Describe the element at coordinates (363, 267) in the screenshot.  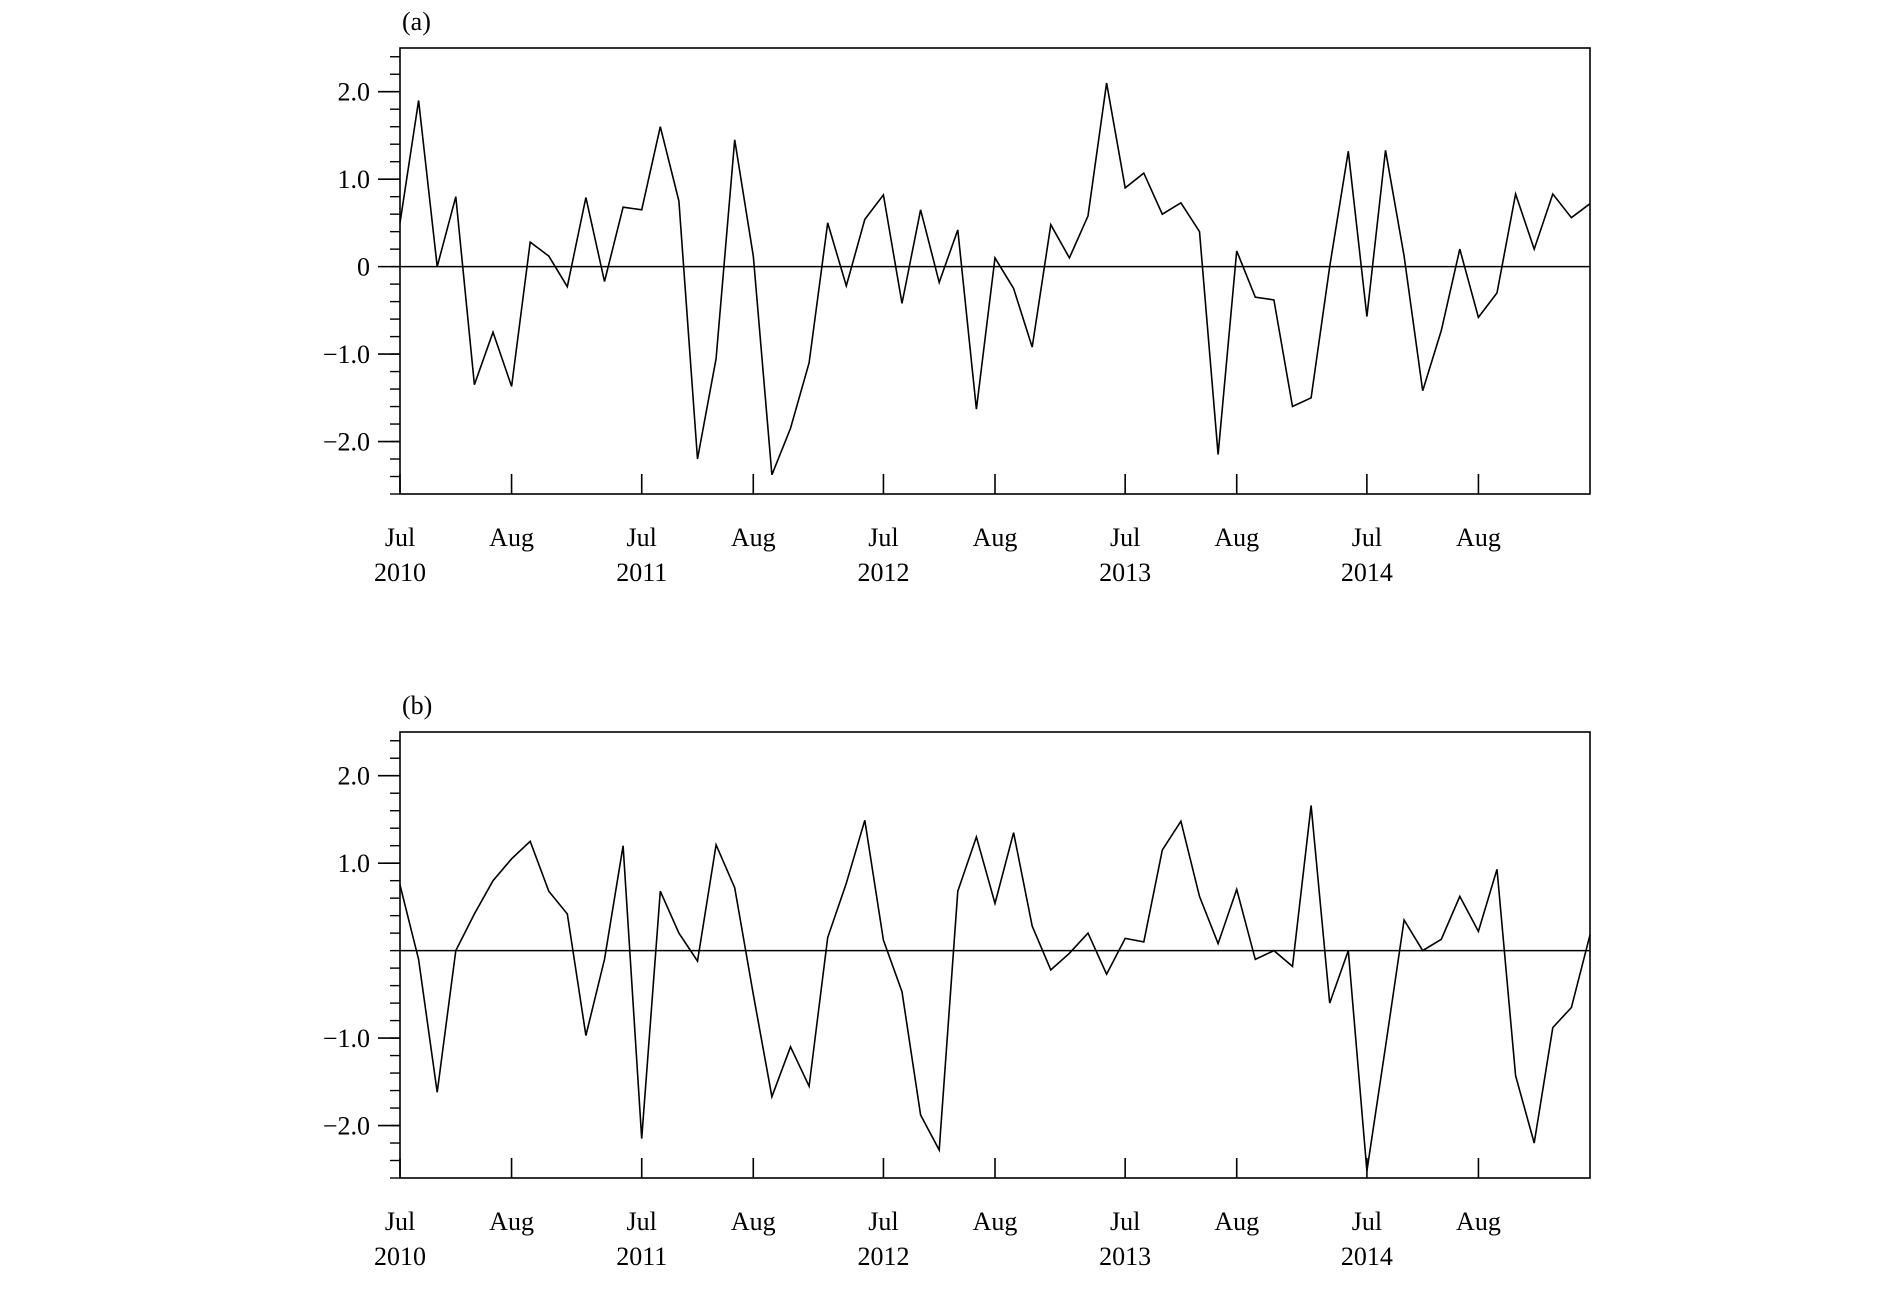
I see `y-tick-label: 0` at that location.